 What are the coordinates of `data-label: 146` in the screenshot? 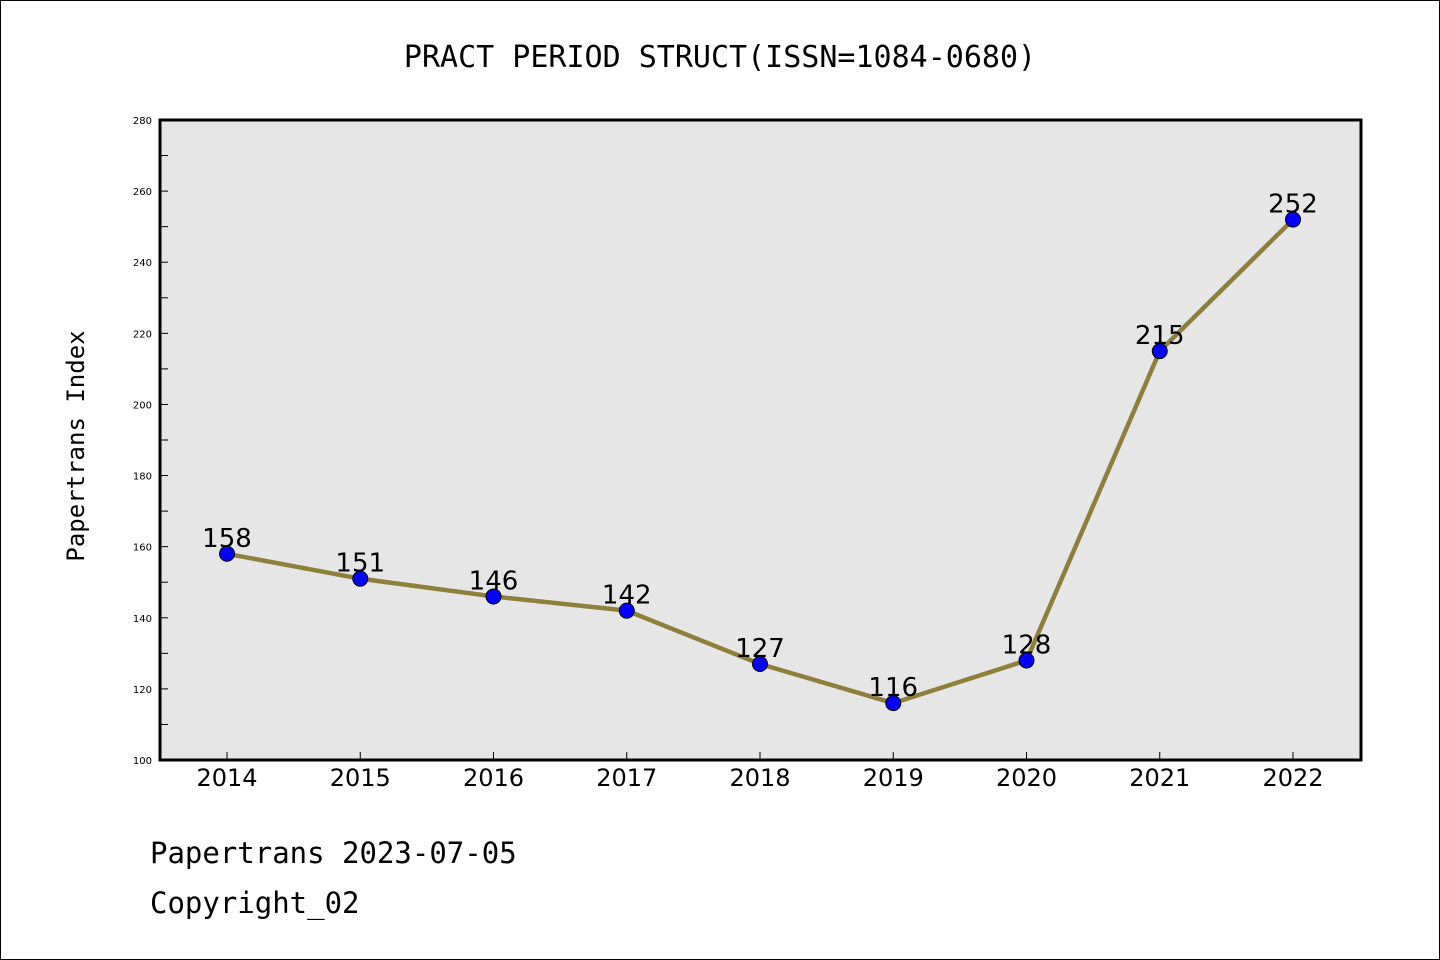 It's located at (494, 581).